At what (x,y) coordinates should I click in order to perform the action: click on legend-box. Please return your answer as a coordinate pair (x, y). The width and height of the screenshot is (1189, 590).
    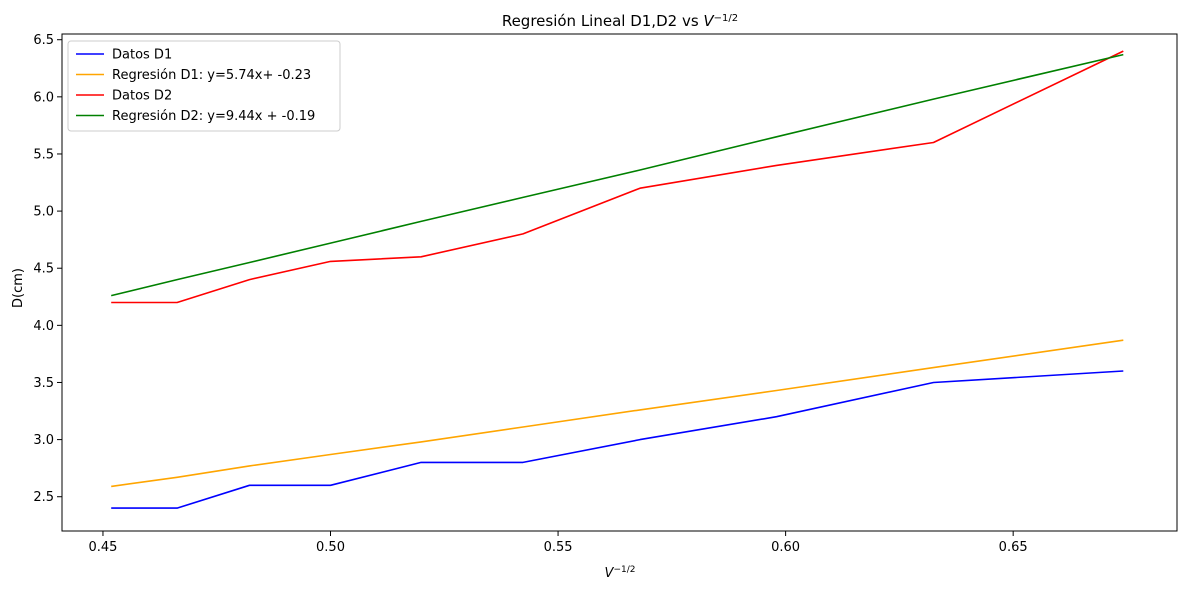
    Looking at the image, I should click on (204, 86).